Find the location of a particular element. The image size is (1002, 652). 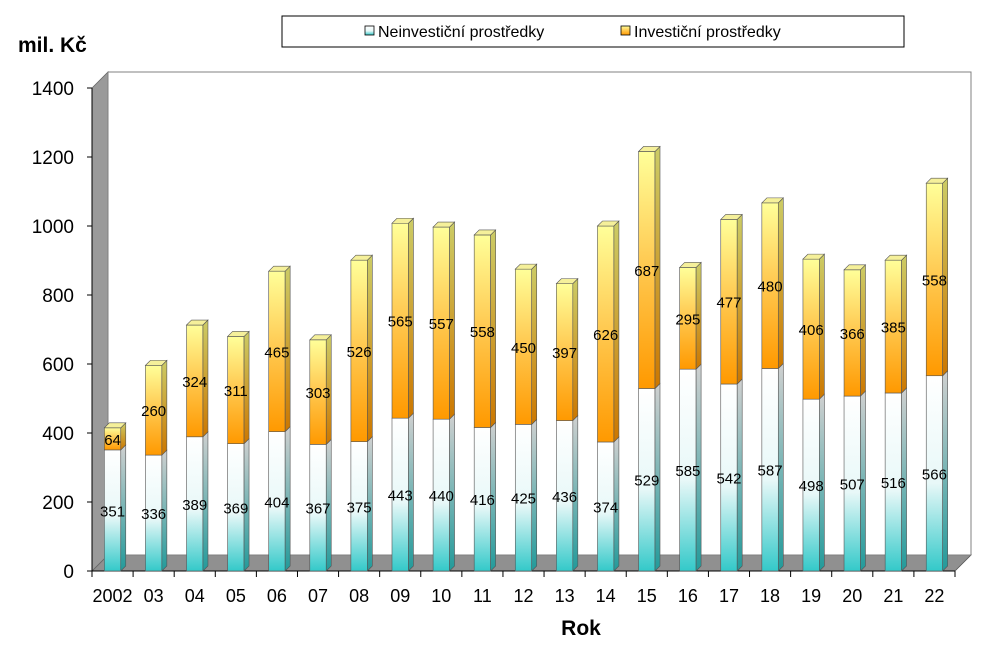

x-tick-label: 04 is located at coordinates (195, 596).